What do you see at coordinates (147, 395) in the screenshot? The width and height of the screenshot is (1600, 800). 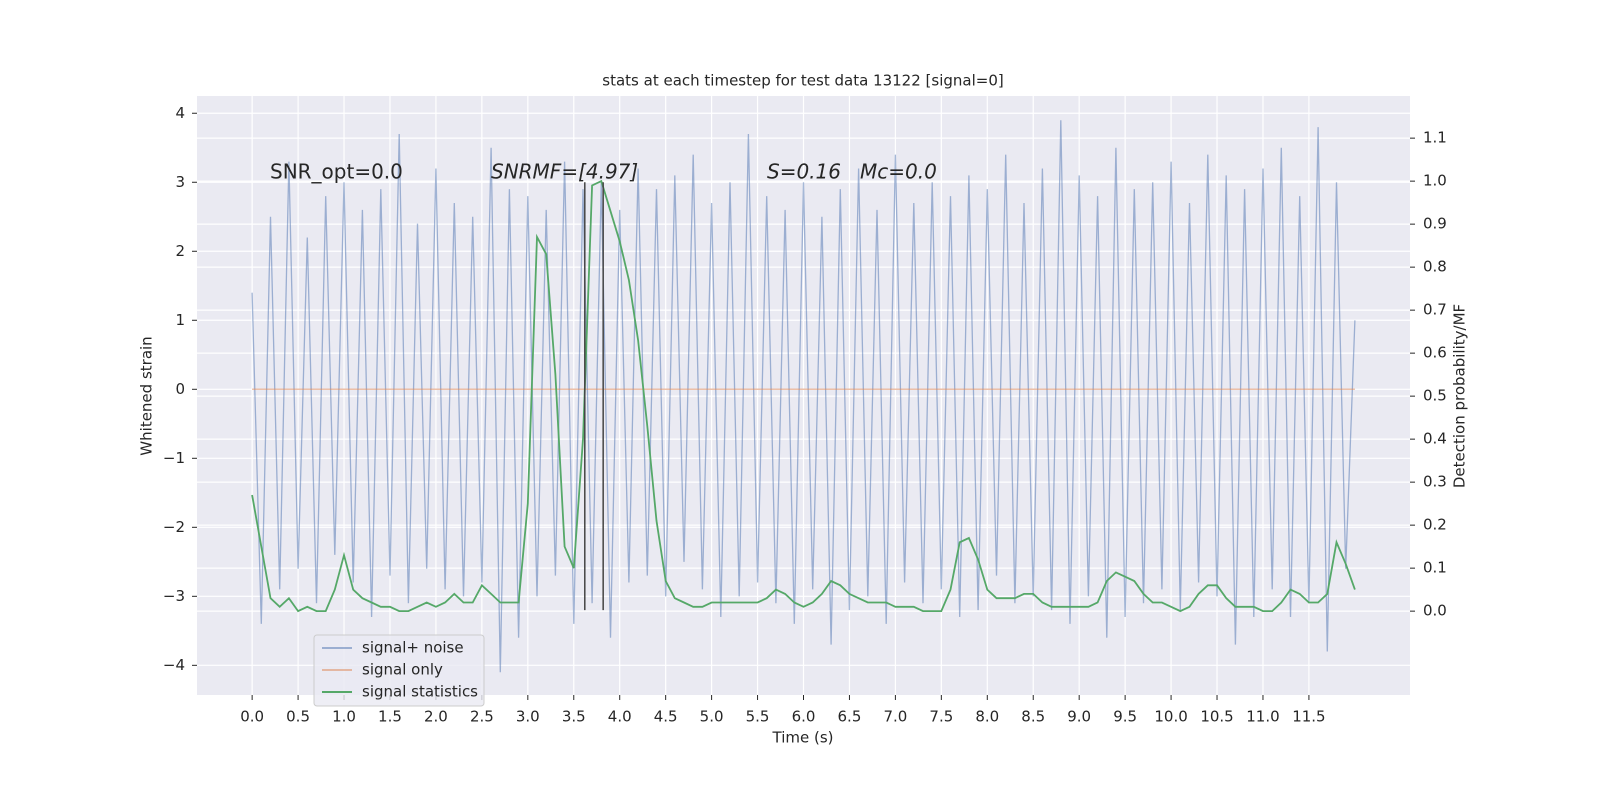 I see `y-axis-label: Whitened strain` at bounding box center [147, 395].